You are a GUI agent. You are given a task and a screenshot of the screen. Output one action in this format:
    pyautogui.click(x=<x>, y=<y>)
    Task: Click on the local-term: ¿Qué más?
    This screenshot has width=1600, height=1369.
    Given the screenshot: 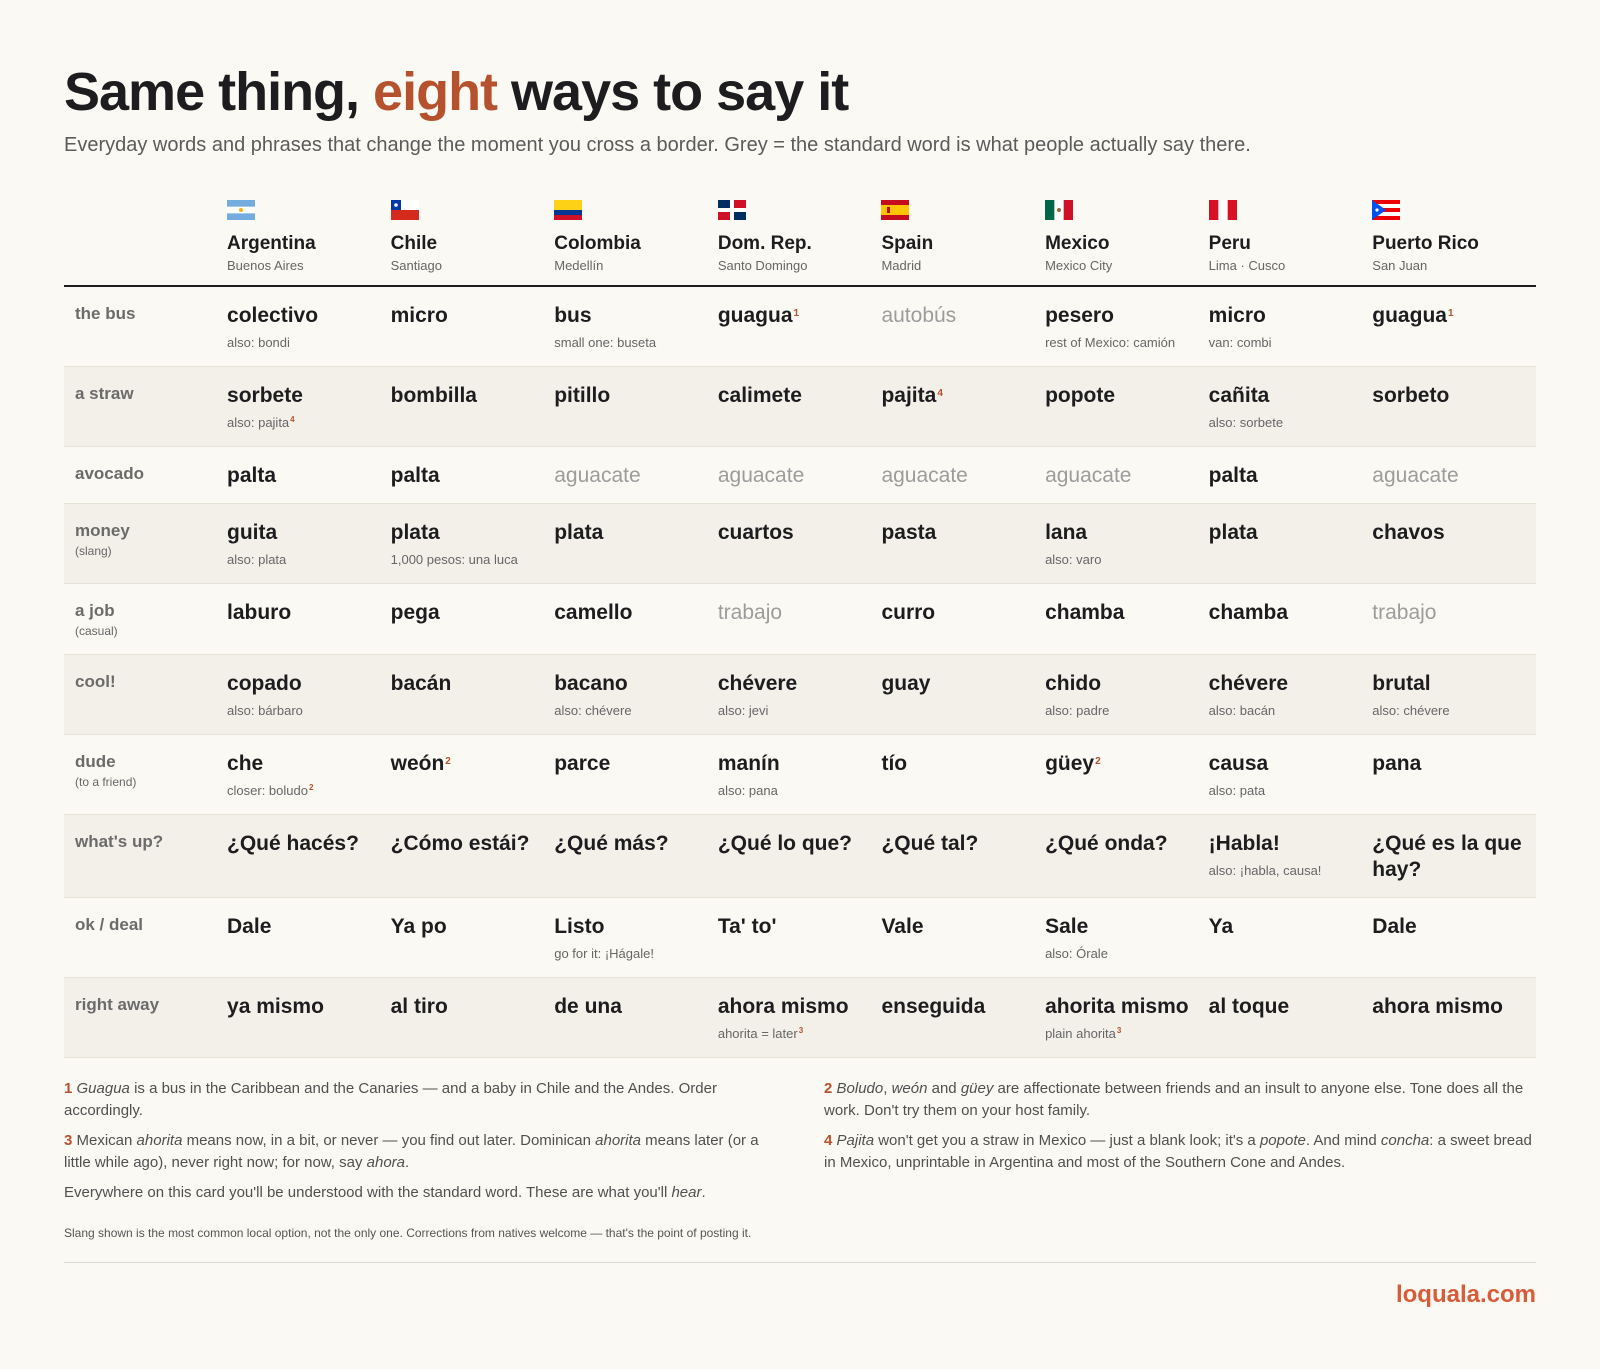 What is the action you would take?
    pyautogui.click(x=633, y=844)
    